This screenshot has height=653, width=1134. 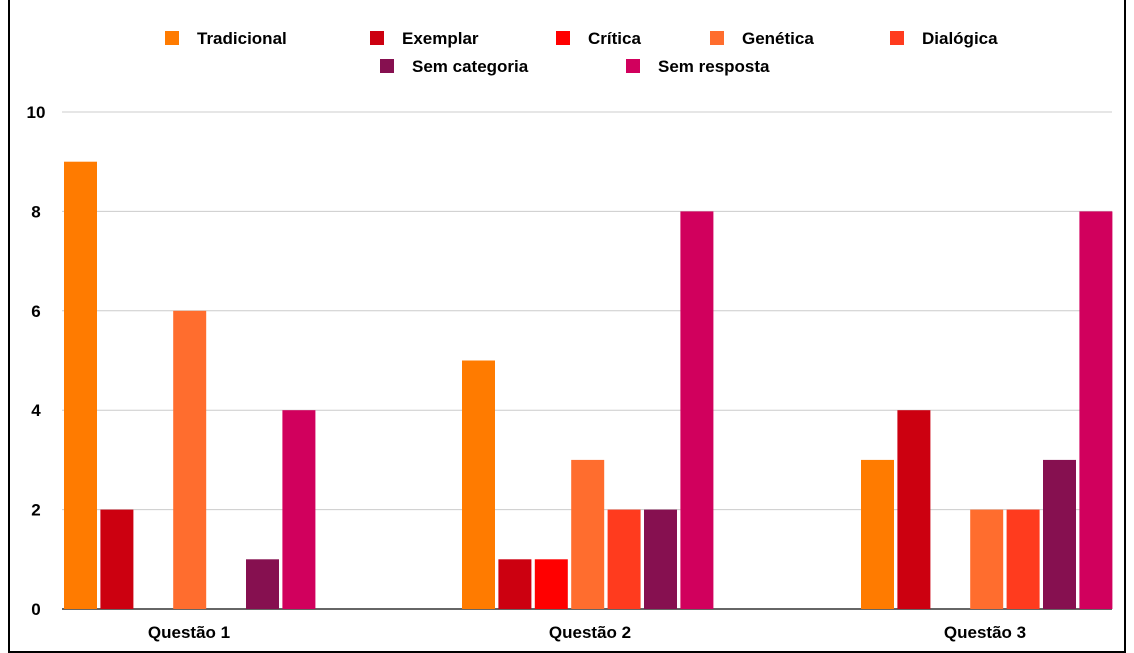 What do you see at coordinates (35, 609) in the screenshot?
I see `y-tick-label: 0` at bounding box center [35, 609].